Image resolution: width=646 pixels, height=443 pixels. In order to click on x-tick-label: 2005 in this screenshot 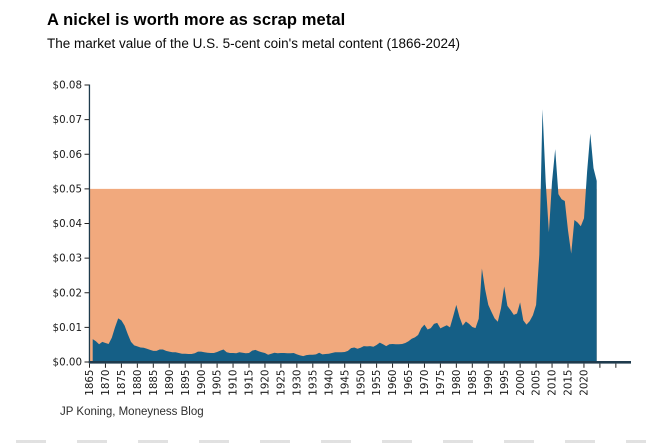, I will do `click(537, 383)`.